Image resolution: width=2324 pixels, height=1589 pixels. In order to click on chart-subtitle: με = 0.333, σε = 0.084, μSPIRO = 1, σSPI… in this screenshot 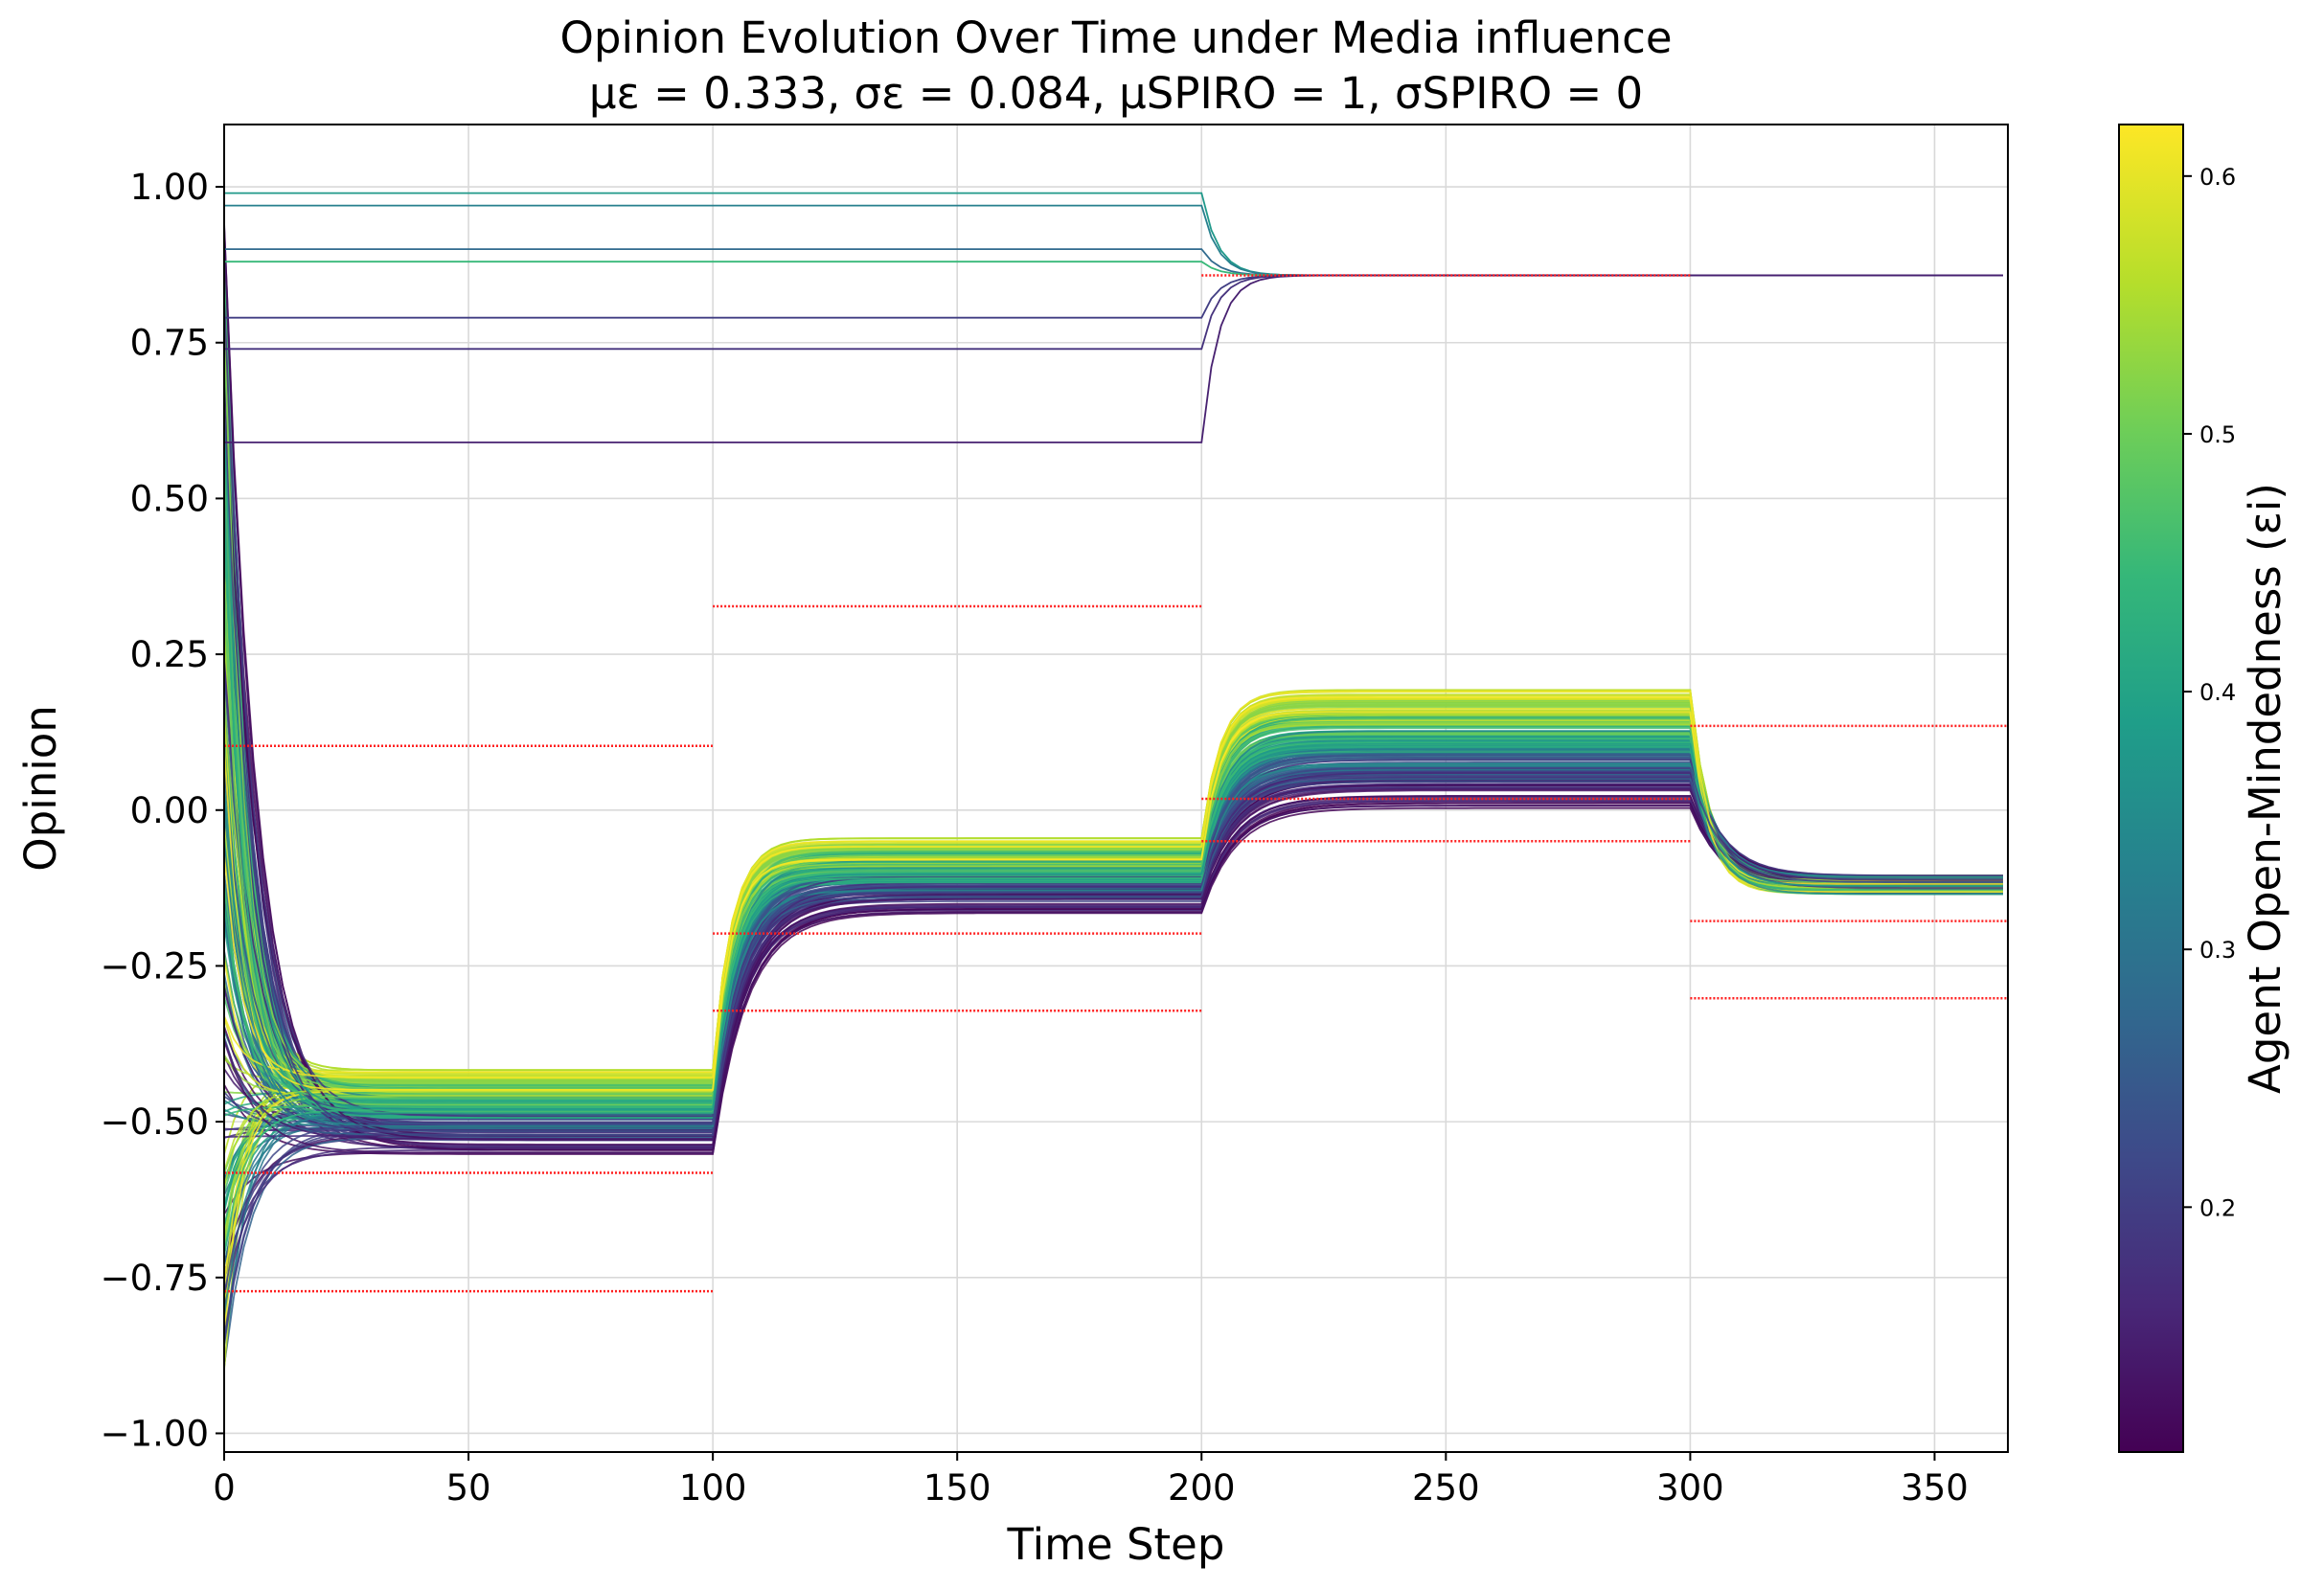, I will do `click(1116, 93)`.